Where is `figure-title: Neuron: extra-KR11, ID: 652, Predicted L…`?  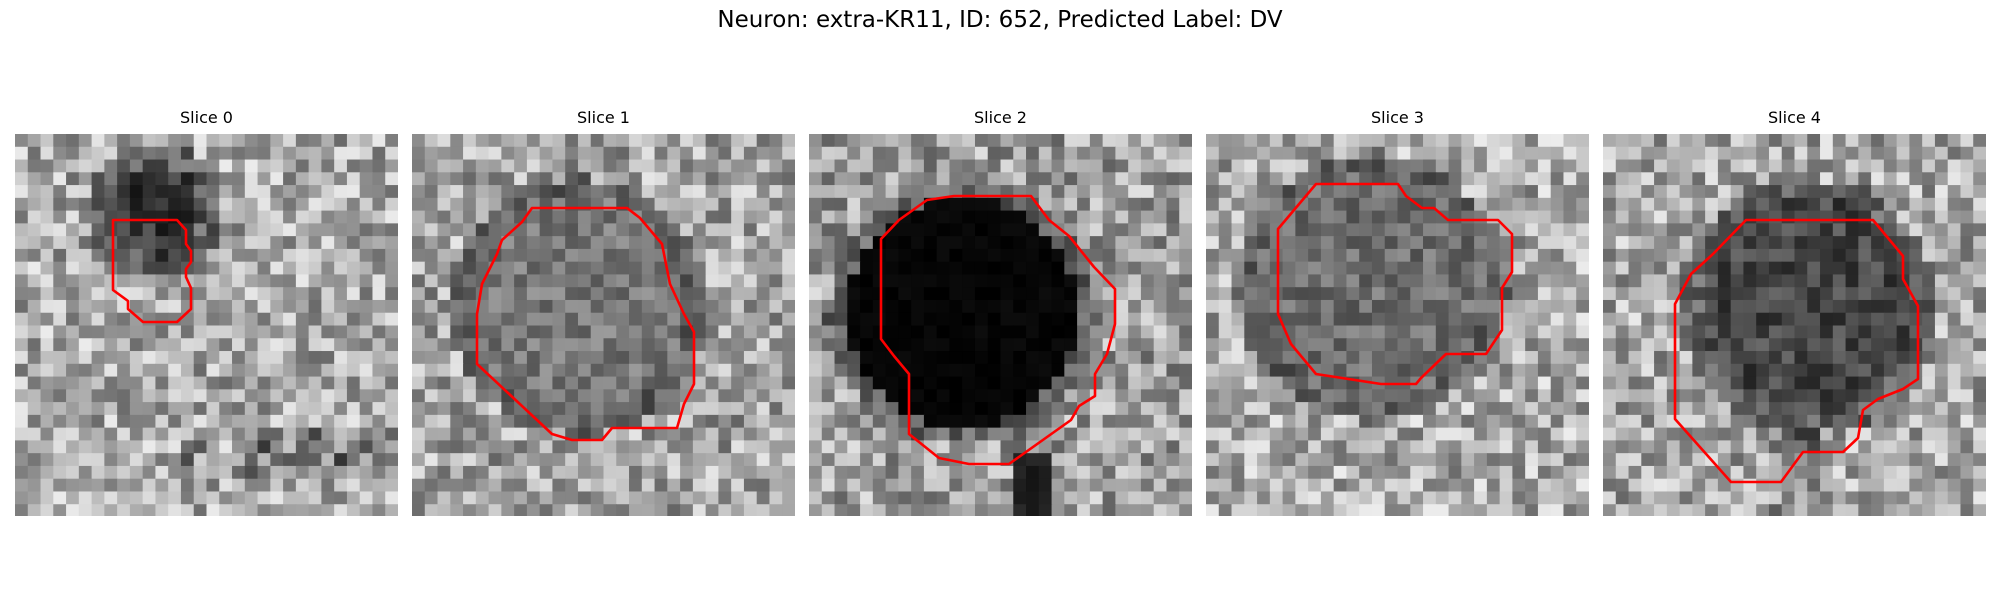
figure-title: Neuron: extra-KR11, ID: 652, Predicted L… is located at coordinates (1000, 20).